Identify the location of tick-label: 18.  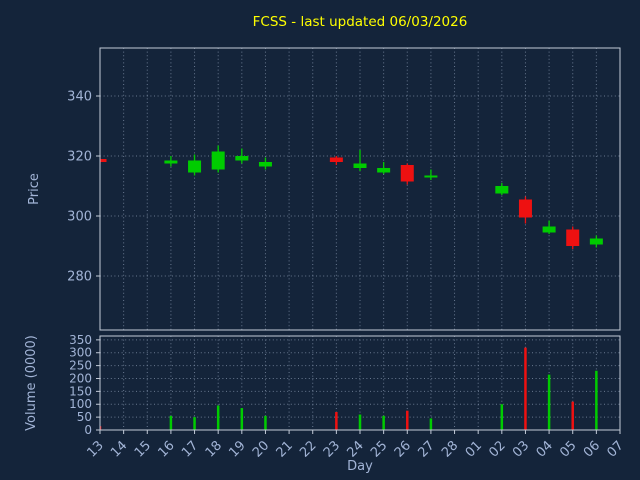
(214, 449).